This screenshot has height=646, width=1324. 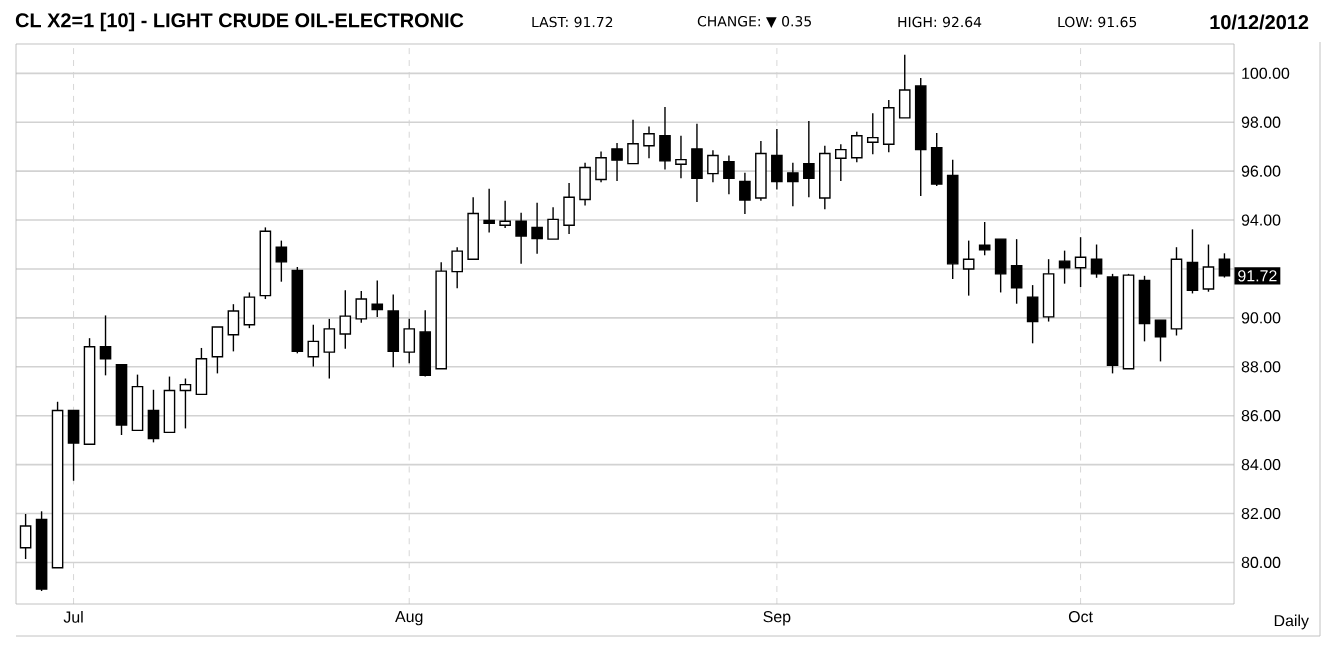 What do you see at coordinates (1259, 22) in the screenshot?
I see `text: 10/12/2012` at bounding box center [1259, 22].